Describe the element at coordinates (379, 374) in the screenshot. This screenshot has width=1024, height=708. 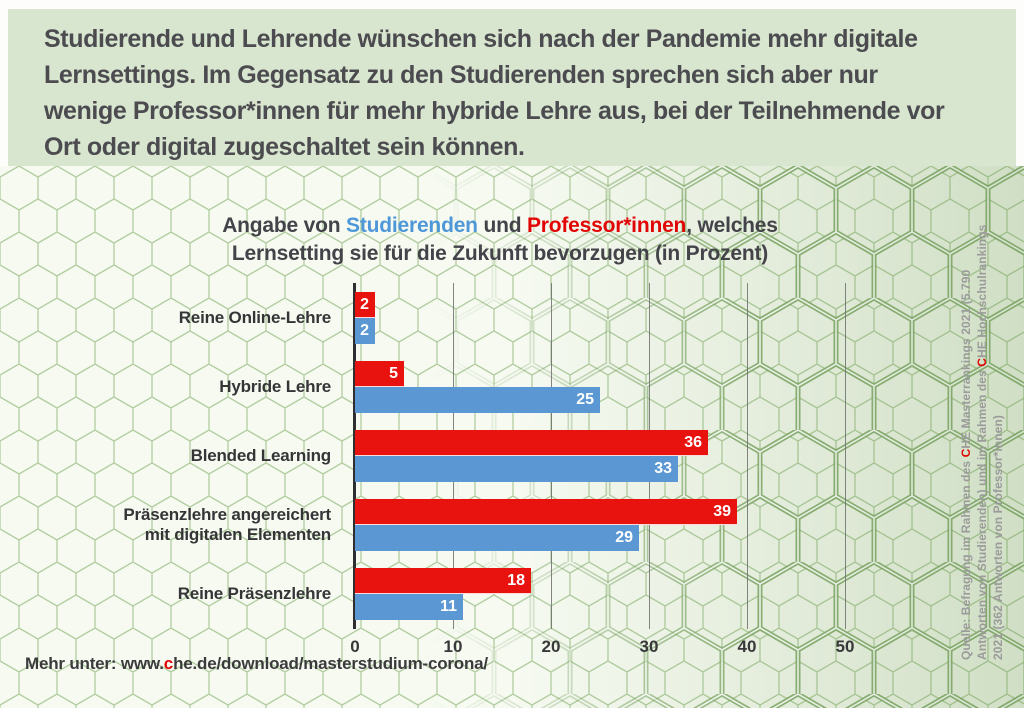
I see `bar-professors: 5` at that location.